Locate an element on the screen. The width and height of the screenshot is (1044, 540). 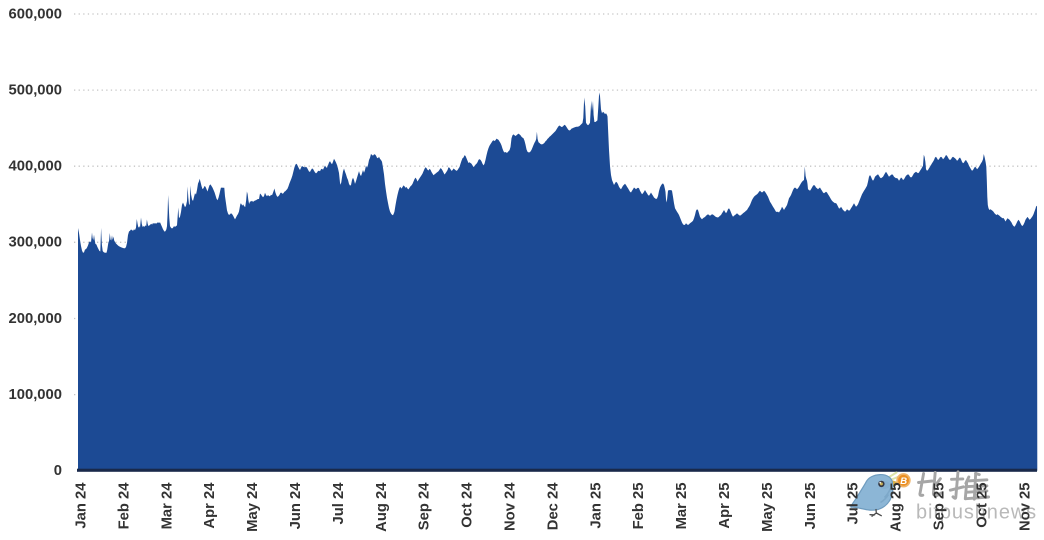
svg-text: 500,000 is located at coordinates (36, 91).